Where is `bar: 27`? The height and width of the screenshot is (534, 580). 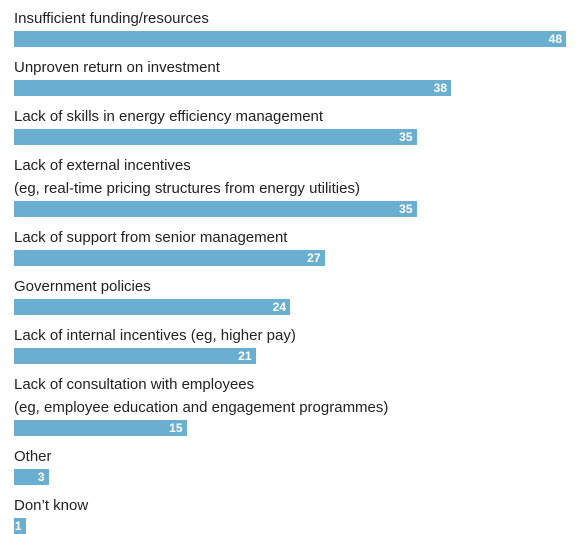 bar: 27 is located at coordinates (169, 258).